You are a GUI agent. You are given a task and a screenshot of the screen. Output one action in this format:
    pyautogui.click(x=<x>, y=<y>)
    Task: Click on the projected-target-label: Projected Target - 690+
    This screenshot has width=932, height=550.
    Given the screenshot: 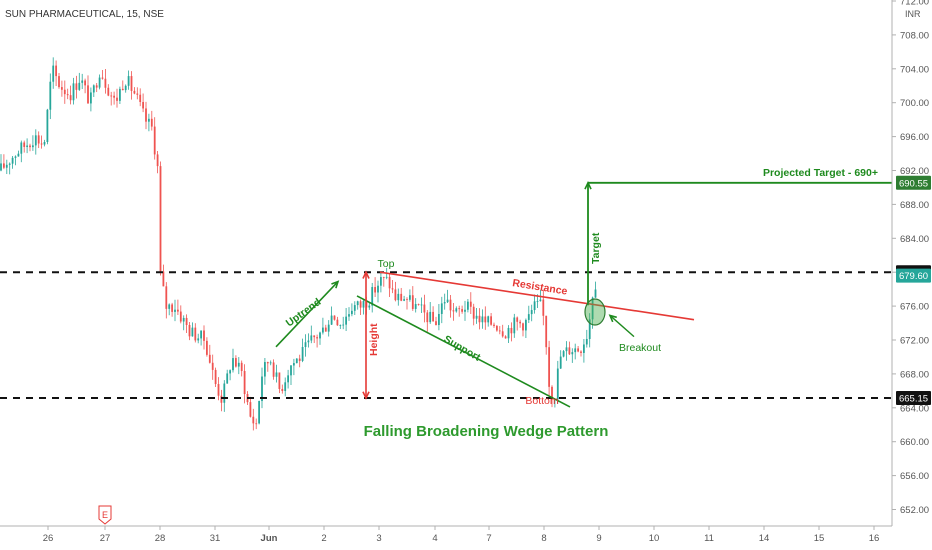 What is the action you would take?
    pyautogui.click(x=820, y=173)
    